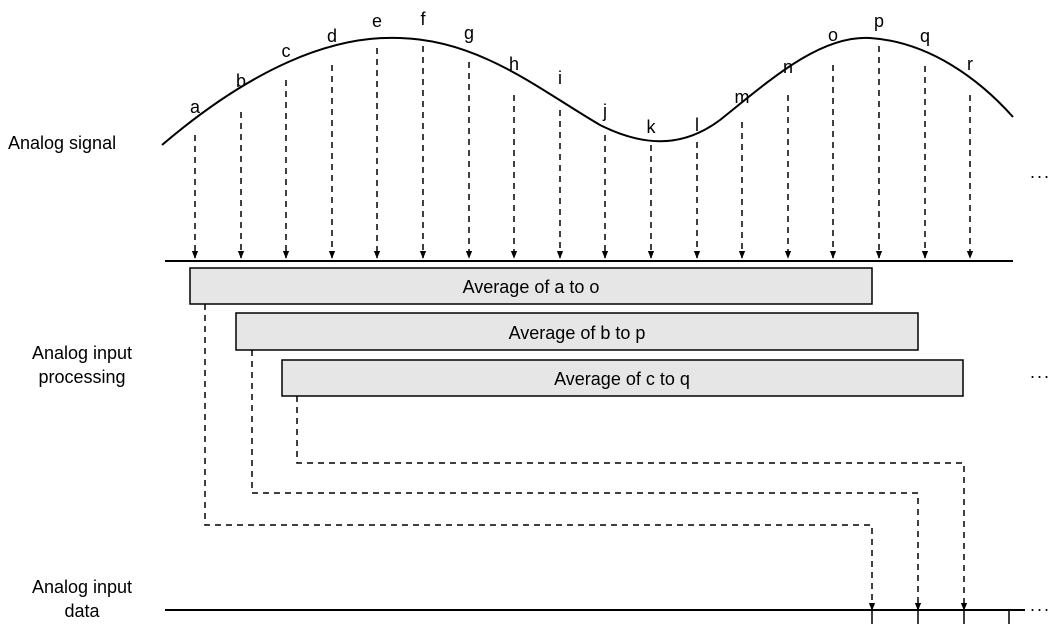 This screenshot has width=1053, height=624. I want to click on processing-label-line1: Analog input, so click(82, 353).